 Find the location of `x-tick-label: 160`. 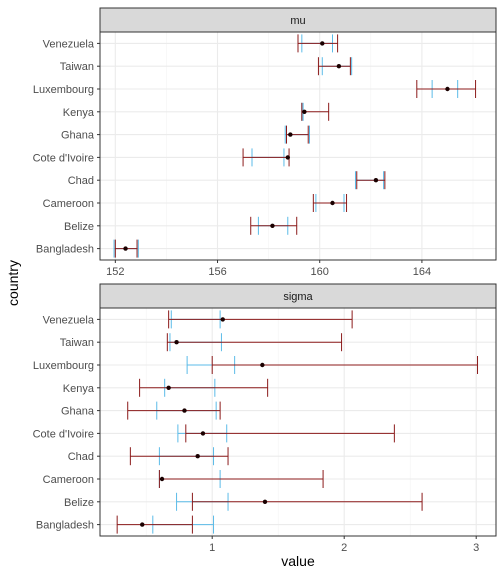

x-tick-label: 160 is located at coordinates (320, 272).